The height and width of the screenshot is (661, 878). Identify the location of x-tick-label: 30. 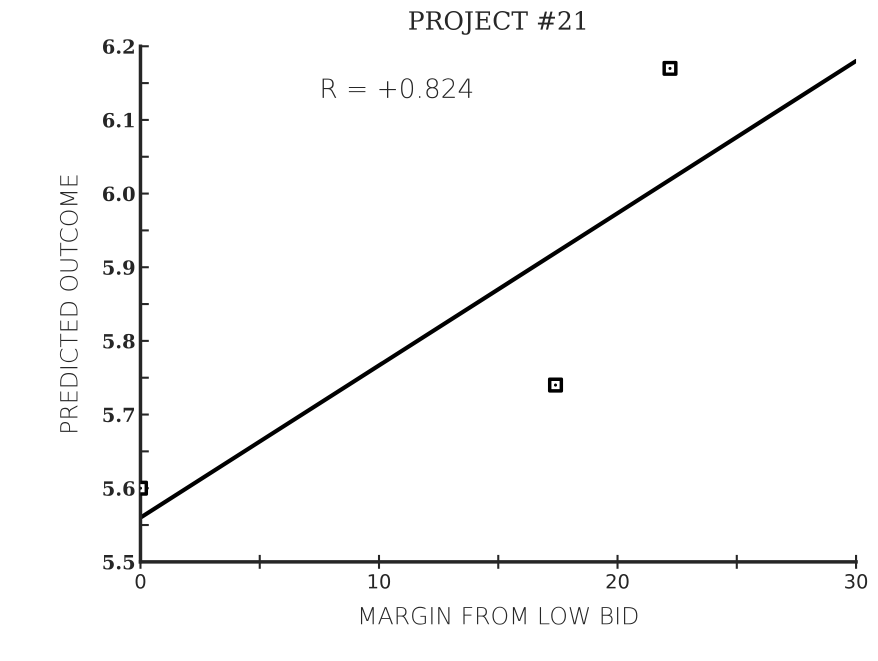
(856, 581).